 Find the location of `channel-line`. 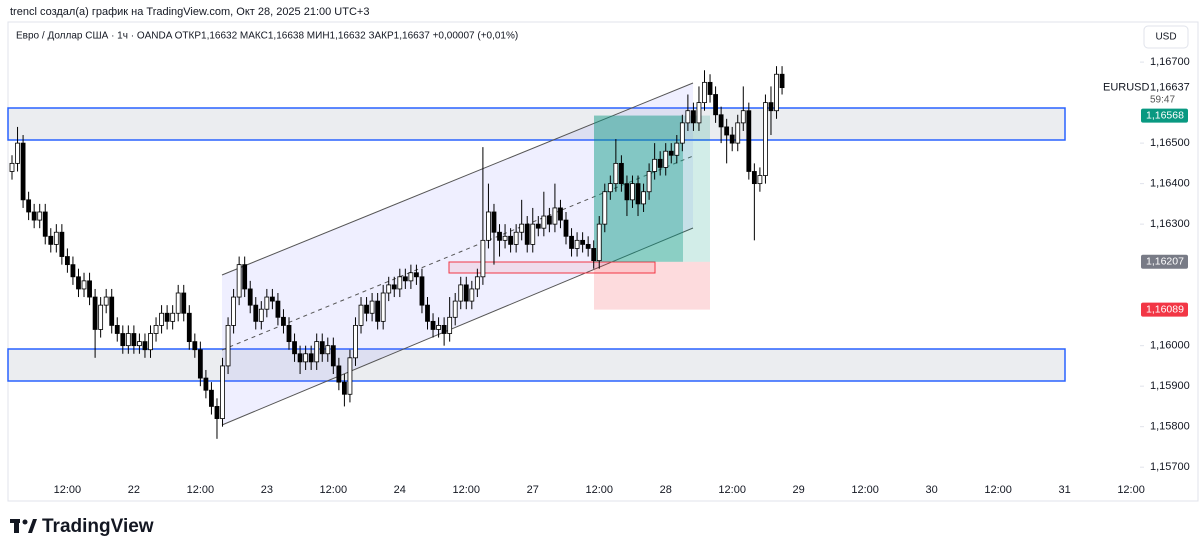

channel-line is located at coordinates (457, 326).